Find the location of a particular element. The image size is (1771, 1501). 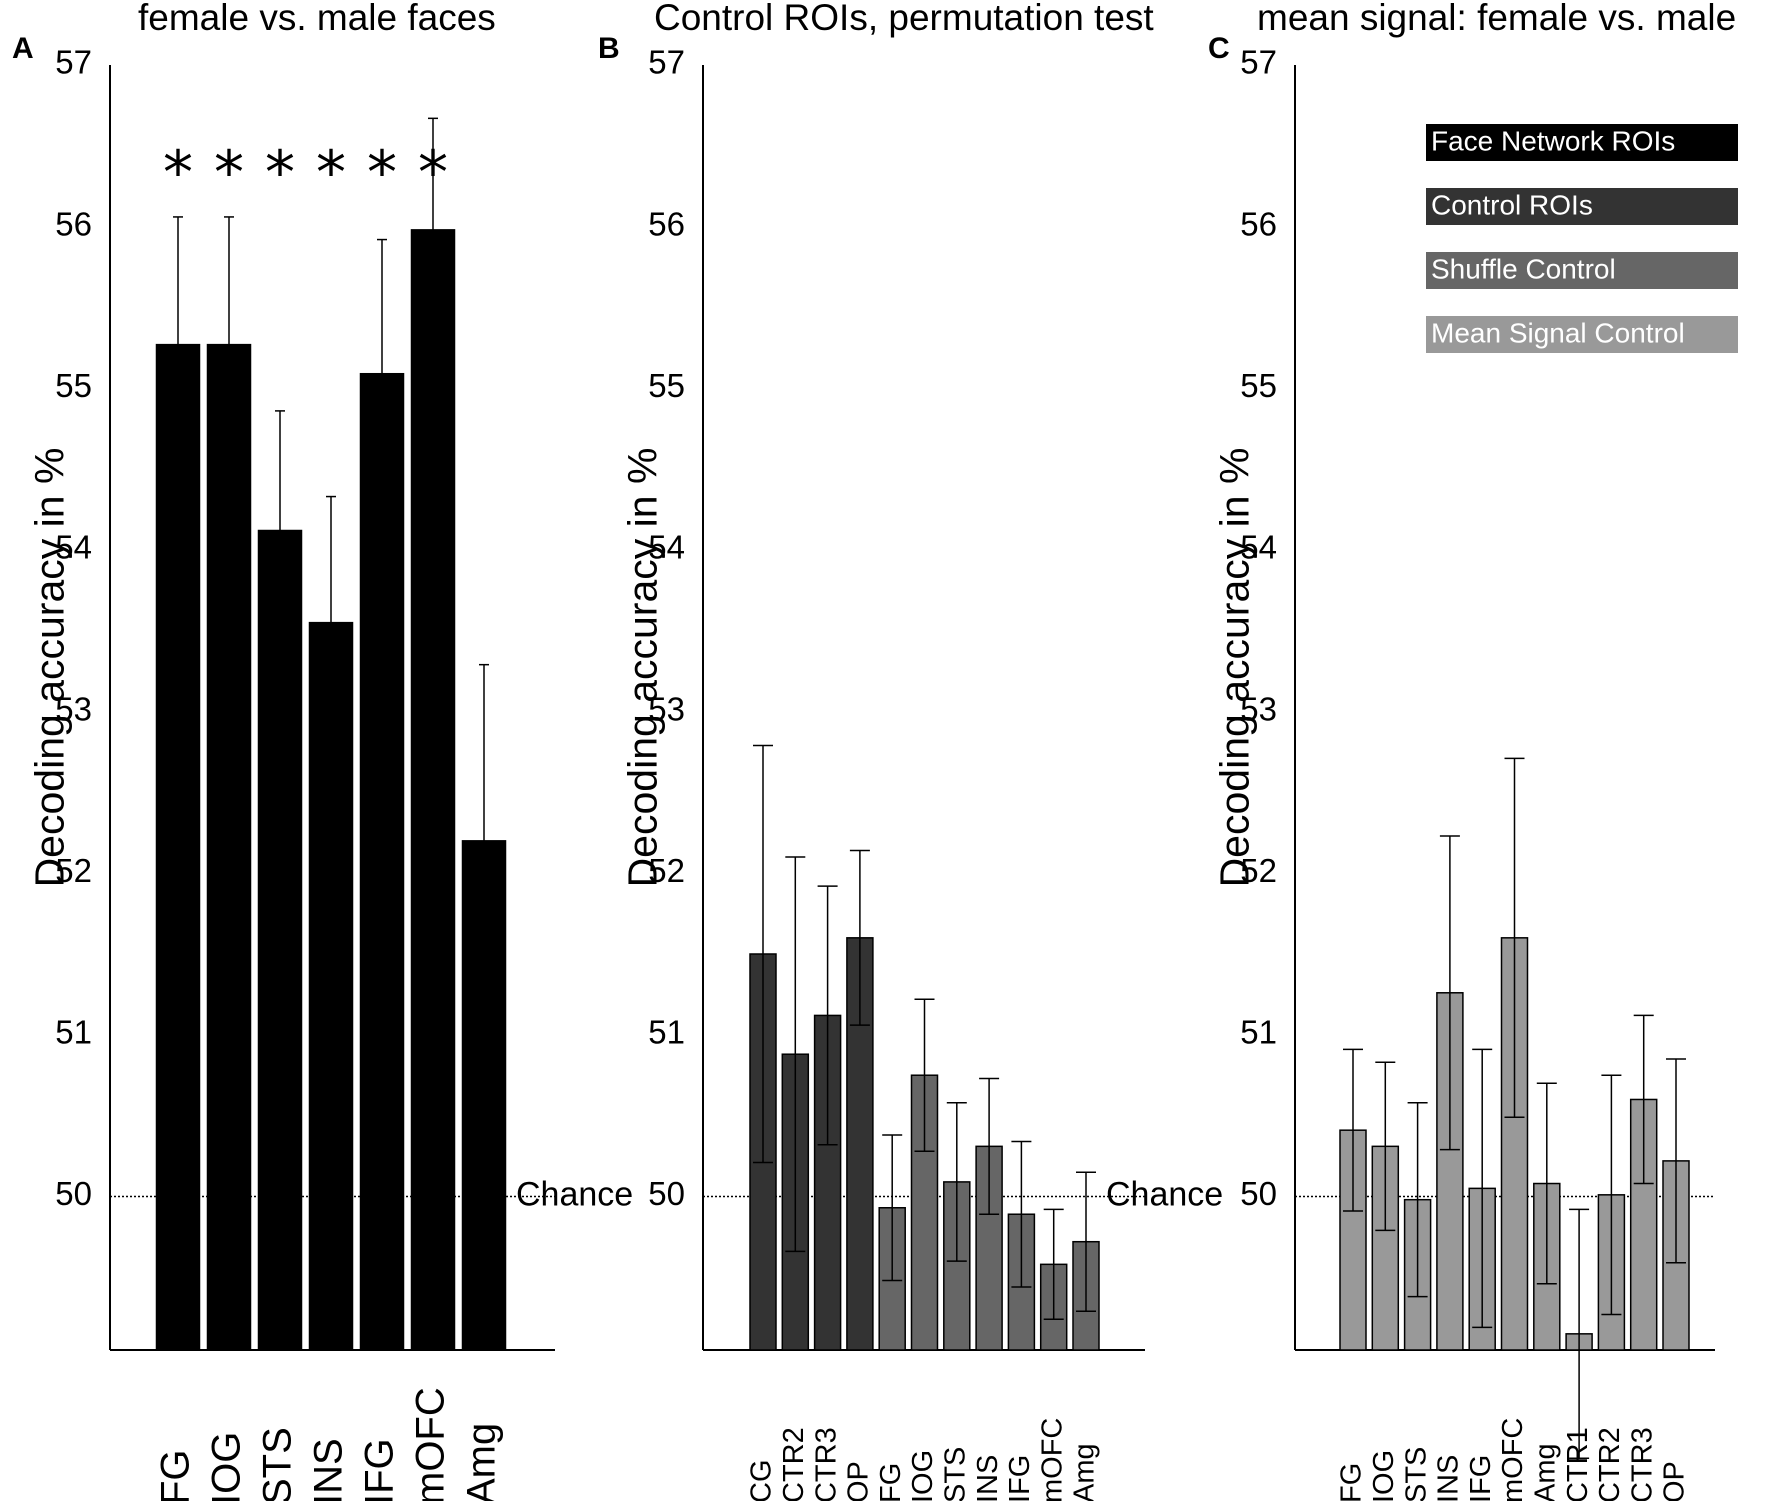

bar-sts is located at coordinates (280, 940).